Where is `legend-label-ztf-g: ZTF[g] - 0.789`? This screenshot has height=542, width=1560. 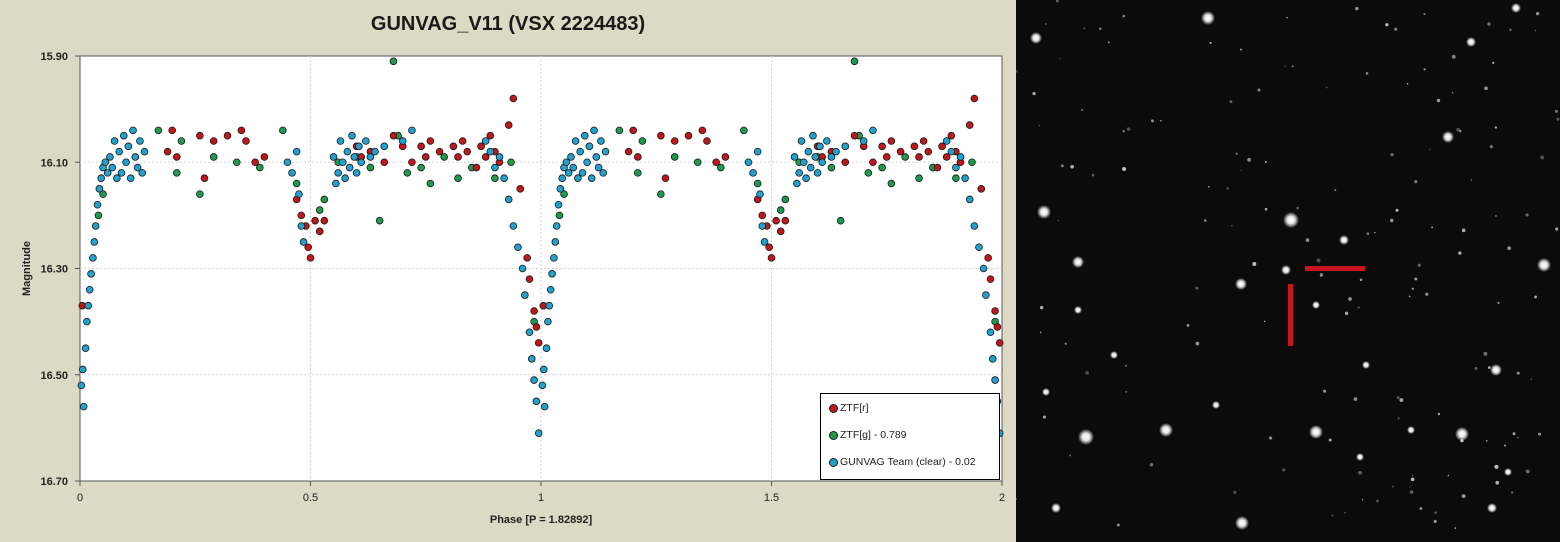
legend-label-ztf-g: ZTF[g] - 0.789 is located at coordinates (873, 435).